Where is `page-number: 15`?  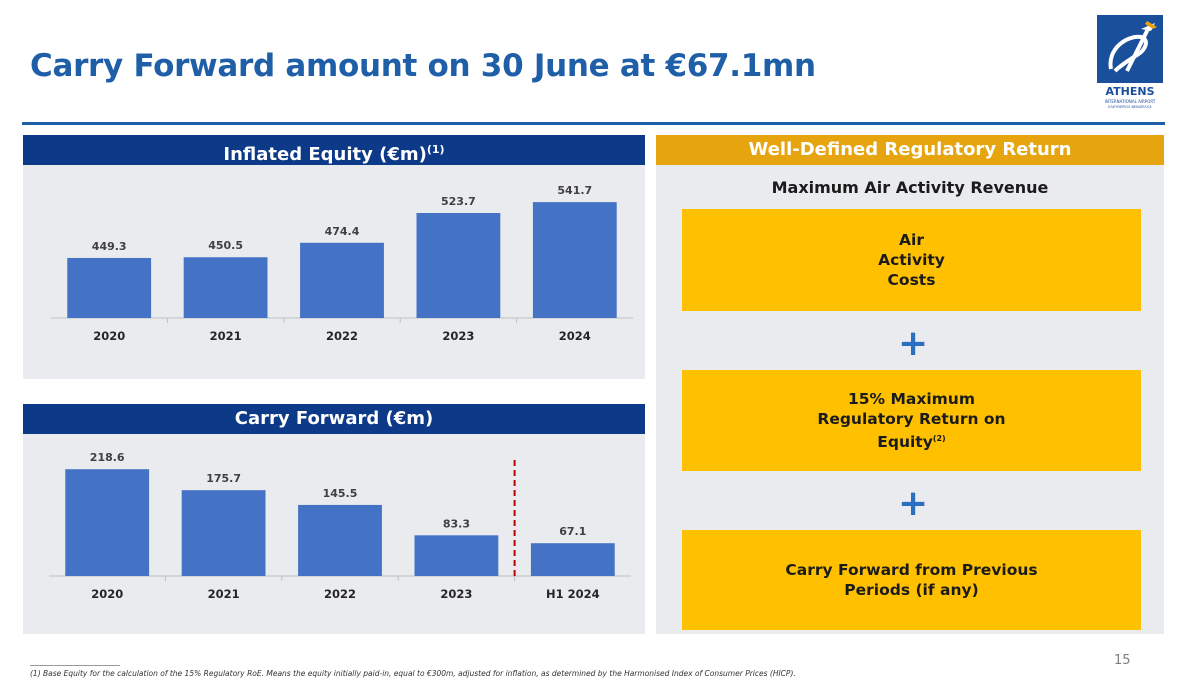
page-number: 15 is located at coordinates (1122, 660).